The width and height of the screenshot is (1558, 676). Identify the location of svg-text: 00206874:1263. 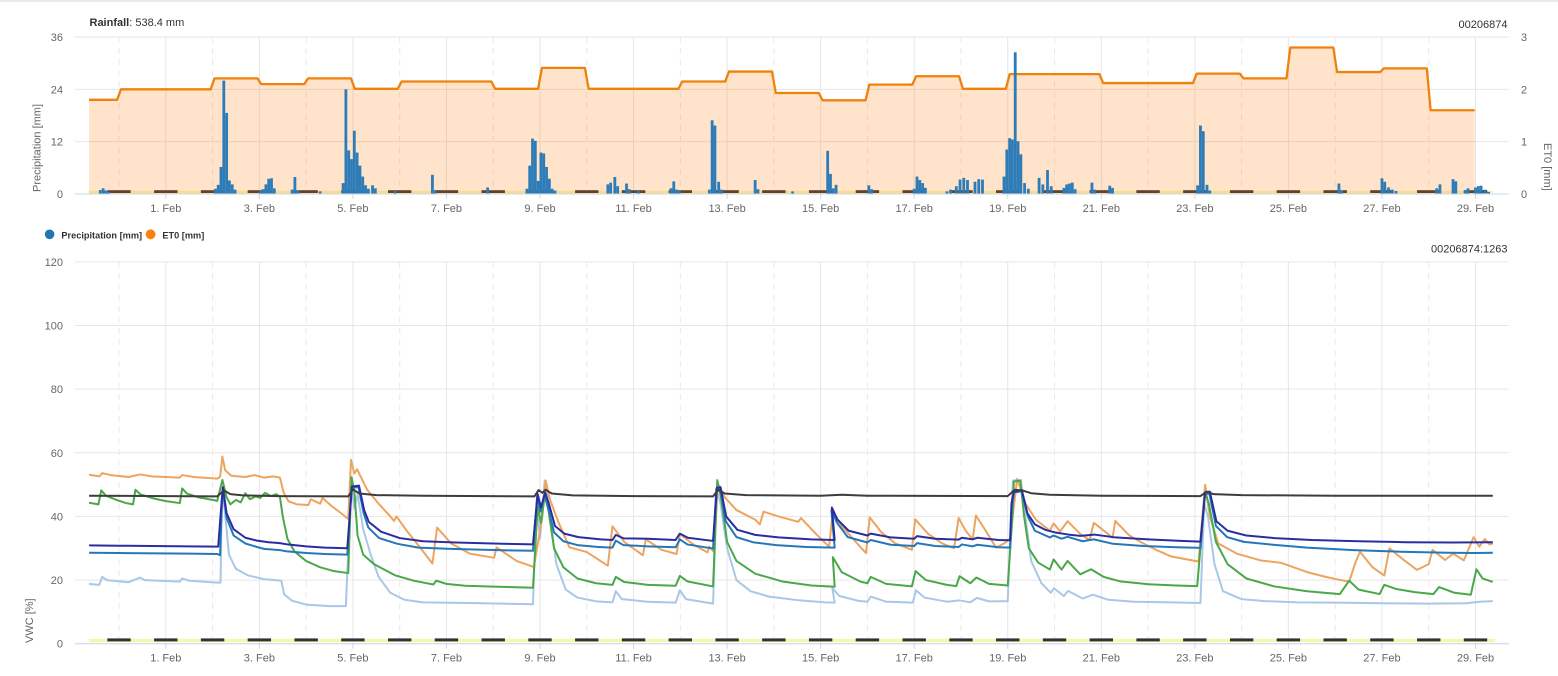
(1469, 250).